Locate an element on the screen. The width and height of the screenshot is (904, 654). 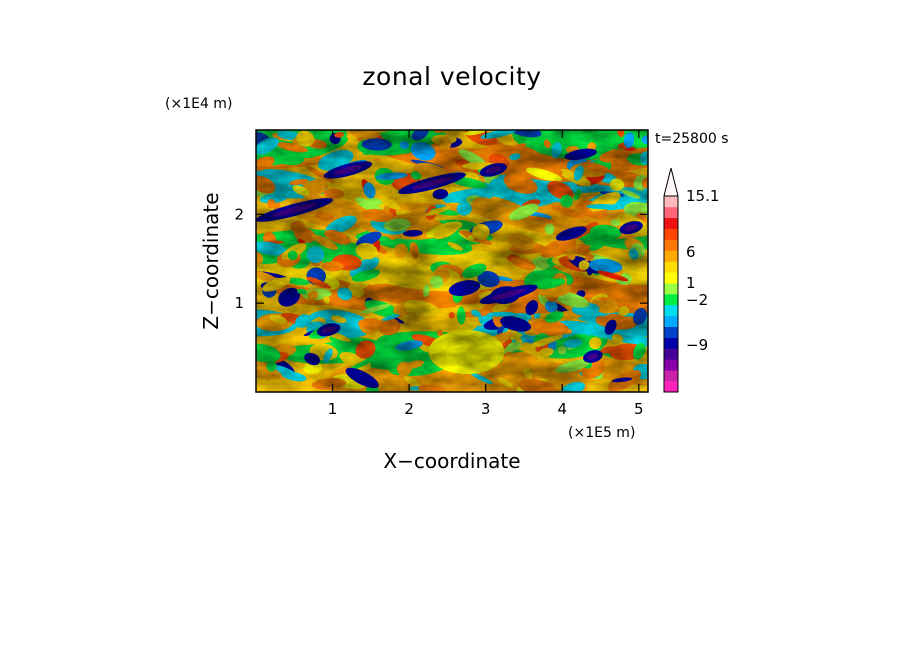
time-label: t=25800 s is located at coordinates (692, 139).